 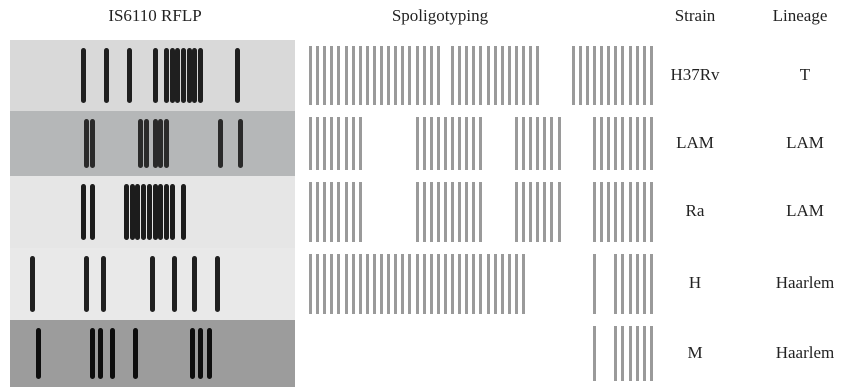 I want to click on lineage-label: LAM, so click(x=805, y=210).